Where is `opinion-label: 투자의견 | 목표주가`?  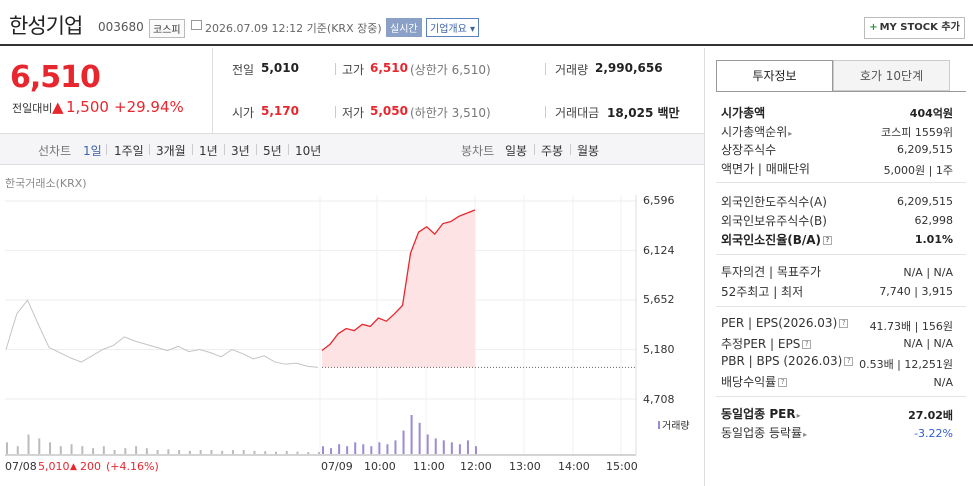 opinion-label: 투자의견 | 목표주가 is located at coordinates (771, 272).